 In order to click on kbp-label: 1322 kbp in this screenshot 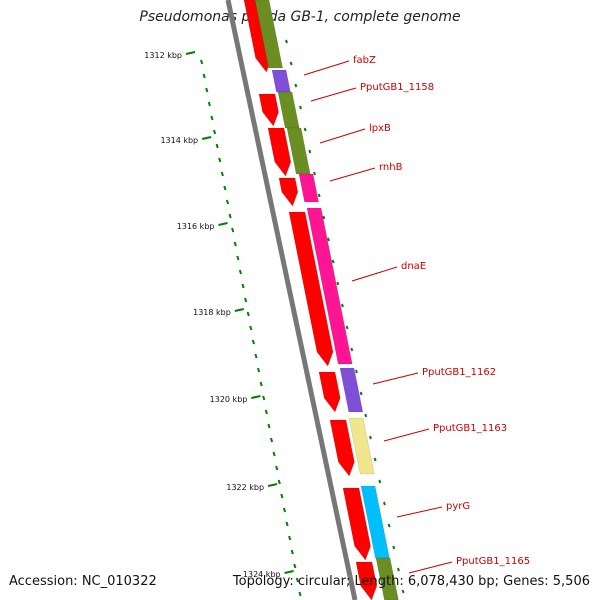, I will do `click(245, 487)`.